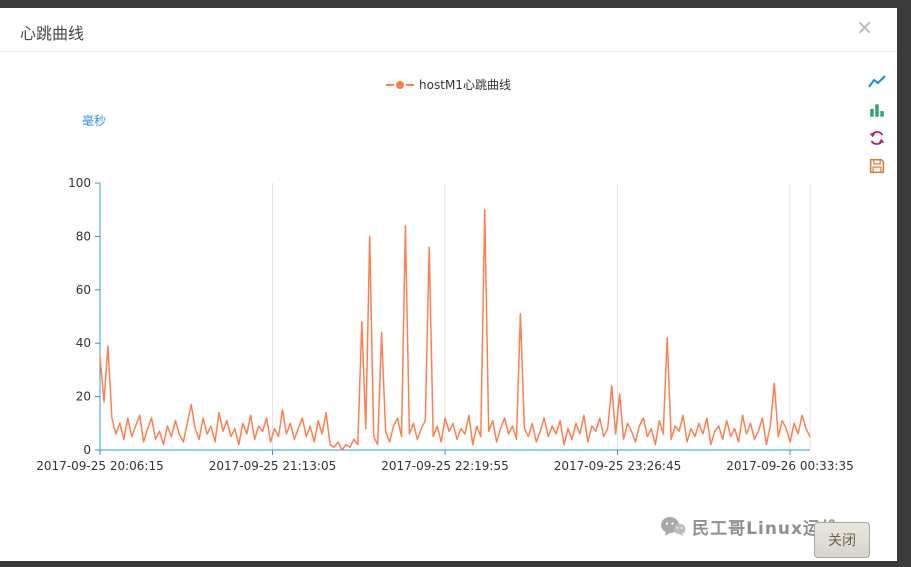 The image size is (911, 567). I want to click on modal-header: 心跳曲线 ×, so click(448, 30).